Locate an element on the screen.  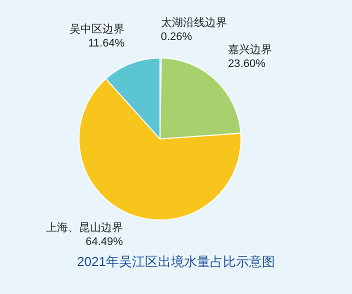
text: 2021年吴江区出境水量占比示意图 is located at coordinates (176, 261).